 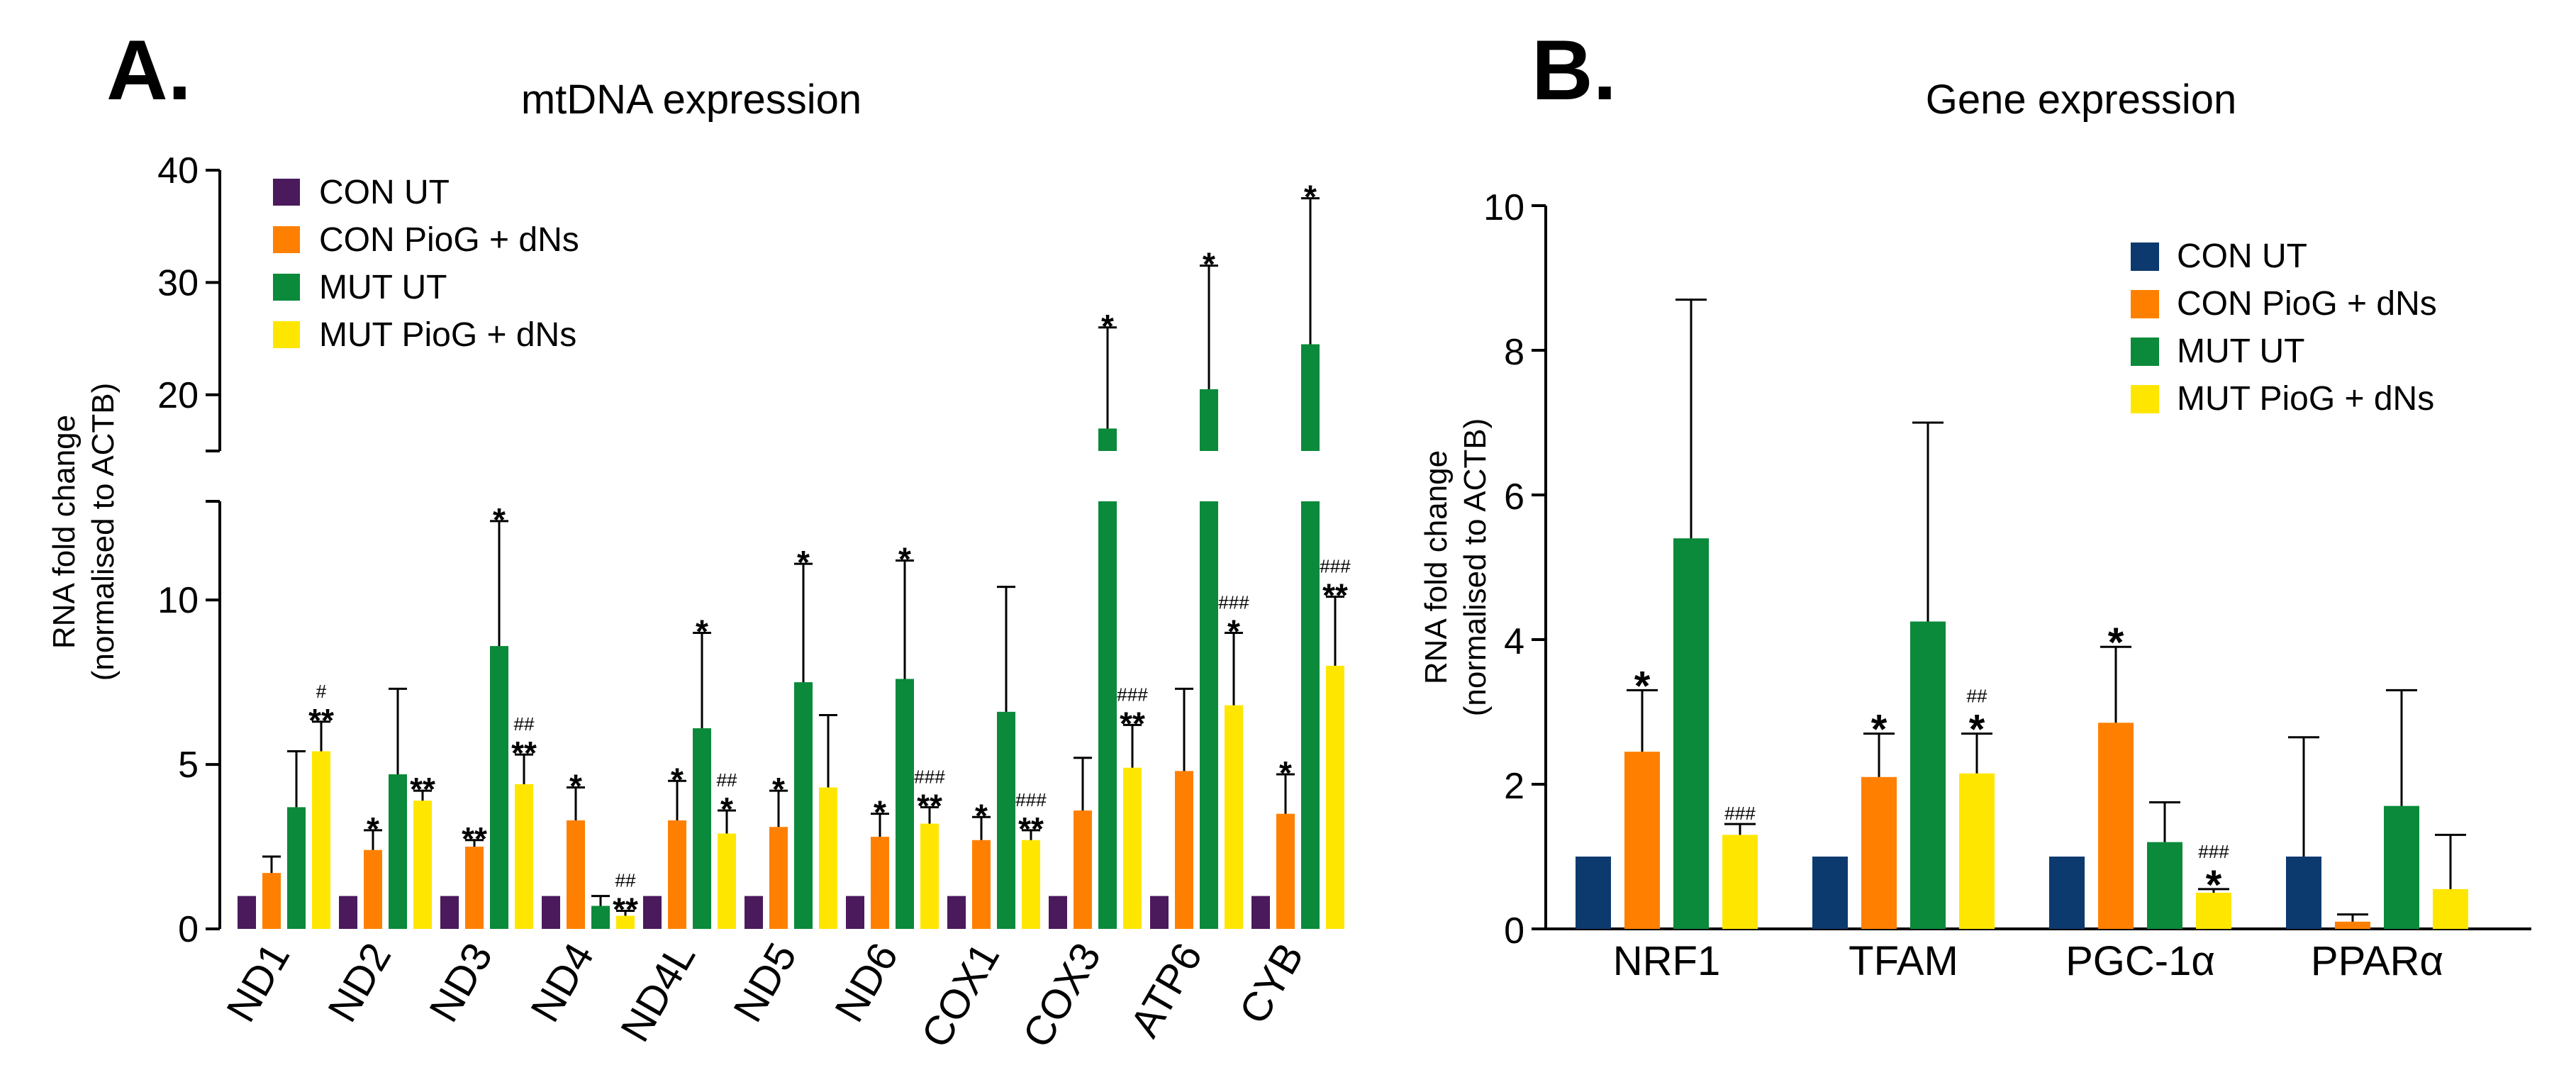 What do you see at coordinates (148, 70) in the screenshot?
I see `panel-a-letter: A.` at bounding box center [148, 70].